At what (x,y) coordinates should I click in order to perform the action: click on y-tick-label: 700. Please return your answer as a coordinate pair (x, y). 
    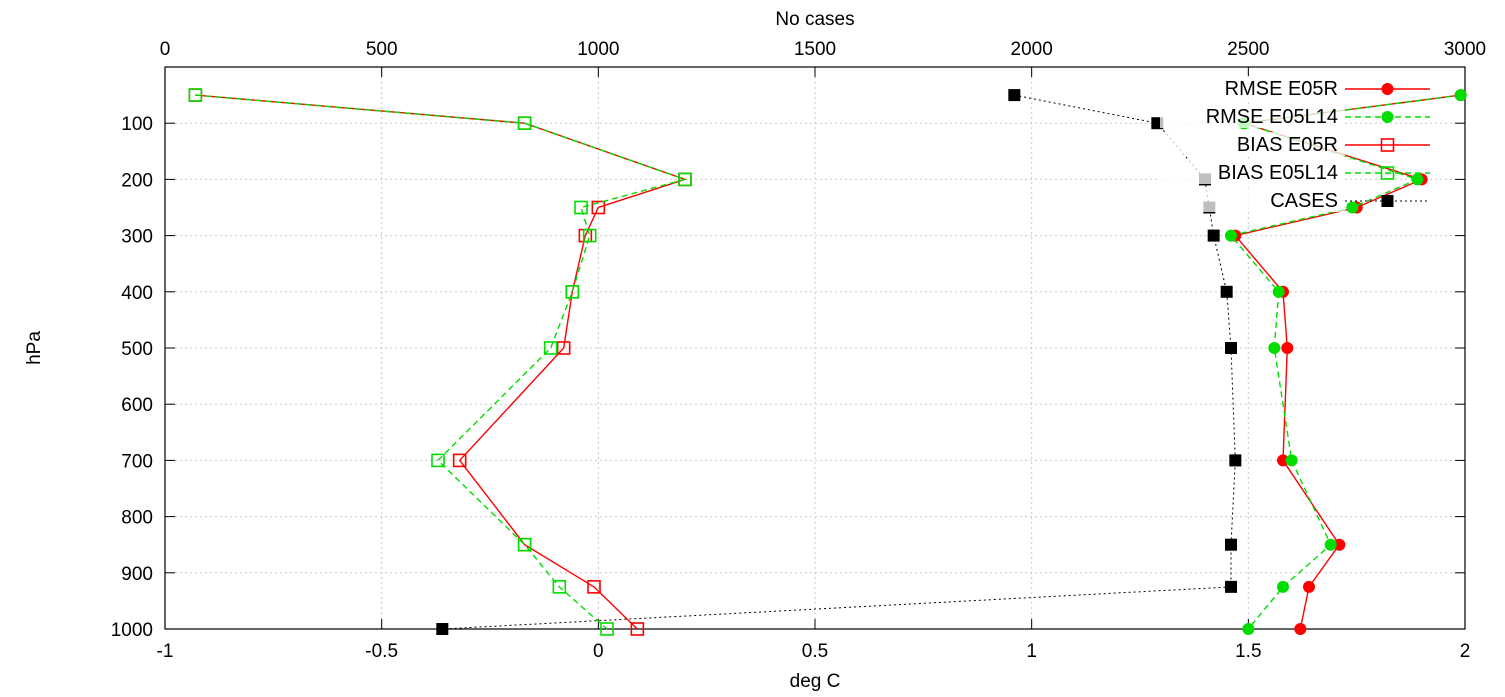
    Looking at the image, I should click on (137, 461).